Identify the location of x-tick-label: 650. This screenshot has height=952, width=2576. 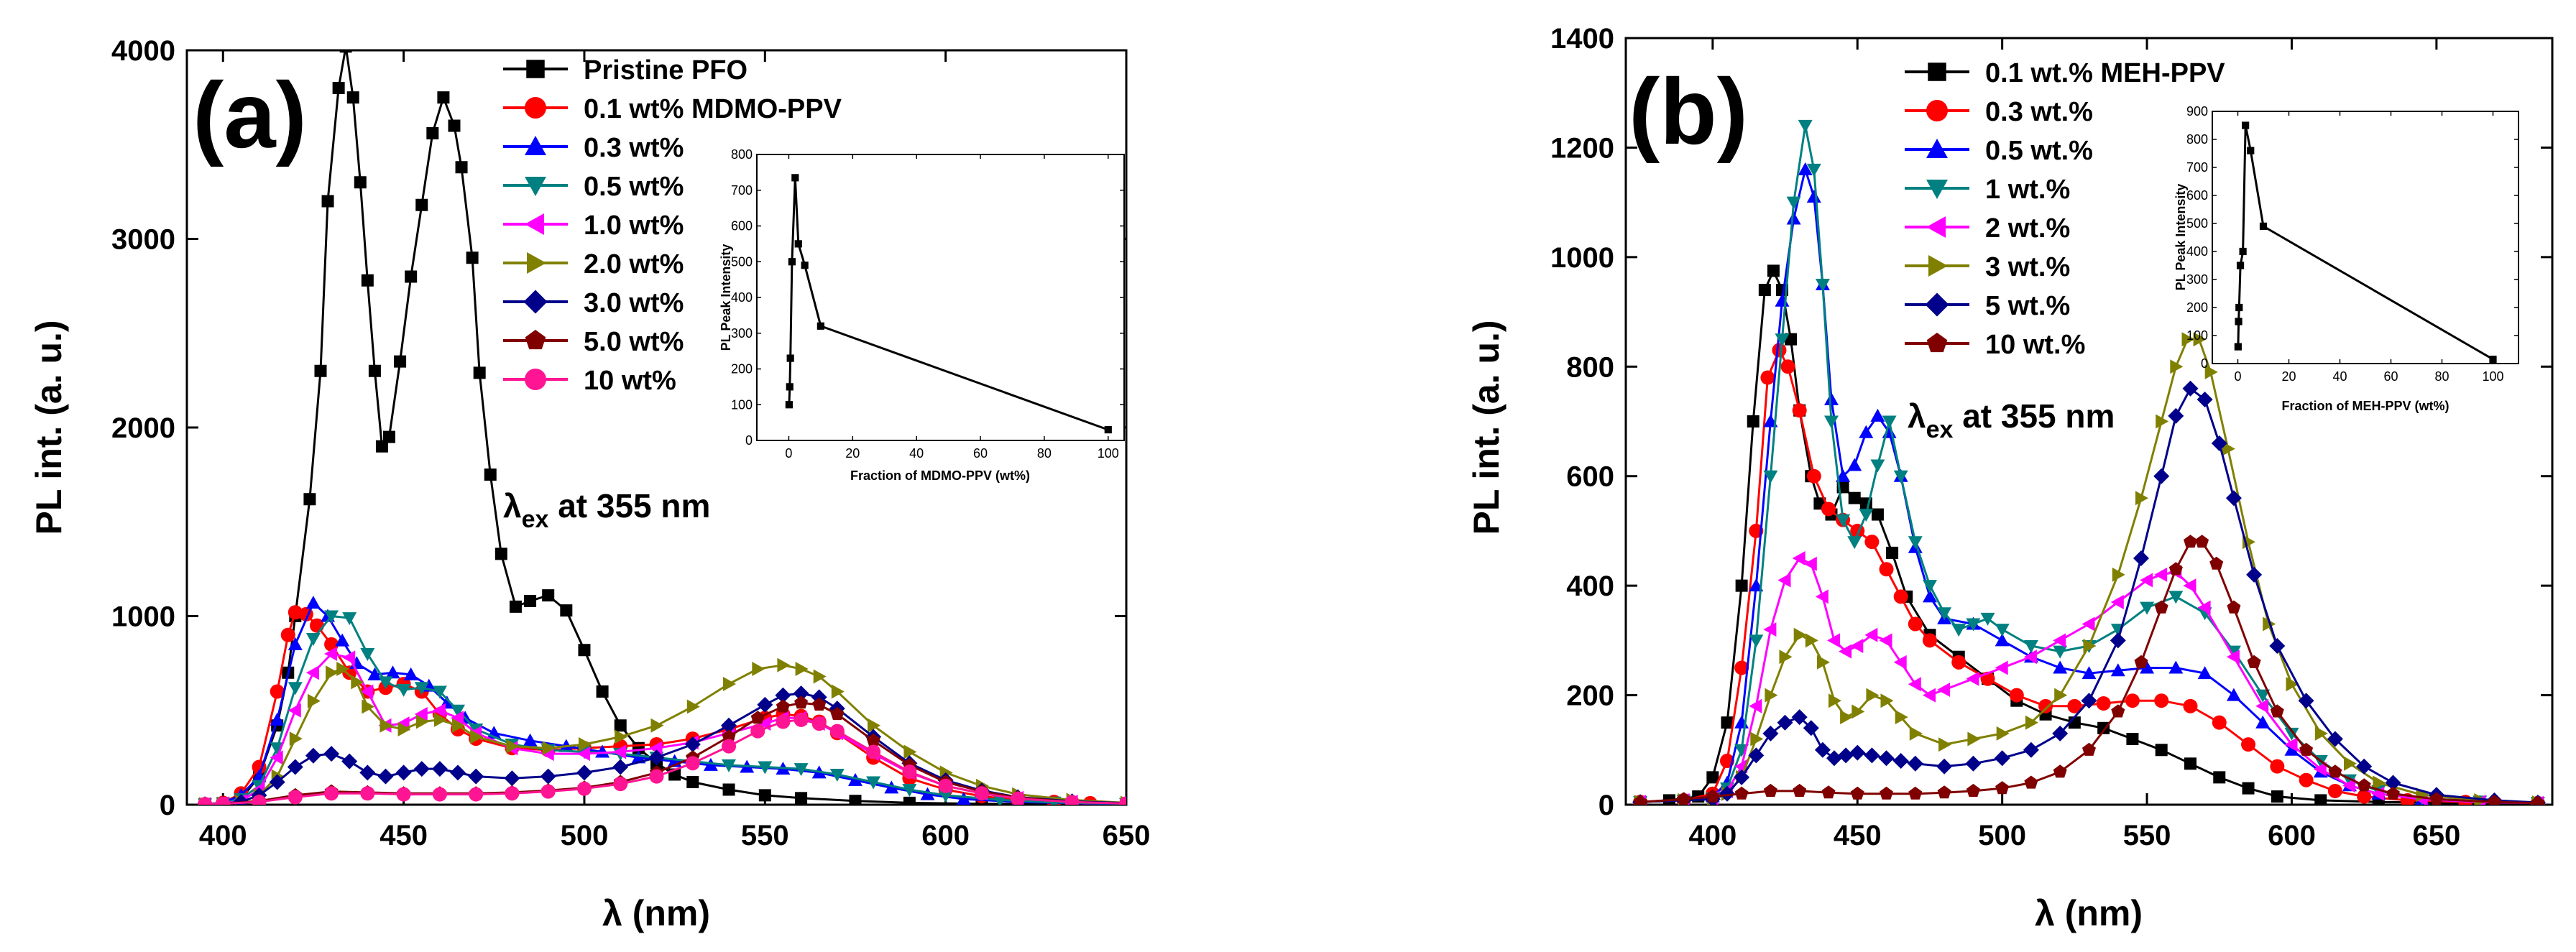
(2437, 835).